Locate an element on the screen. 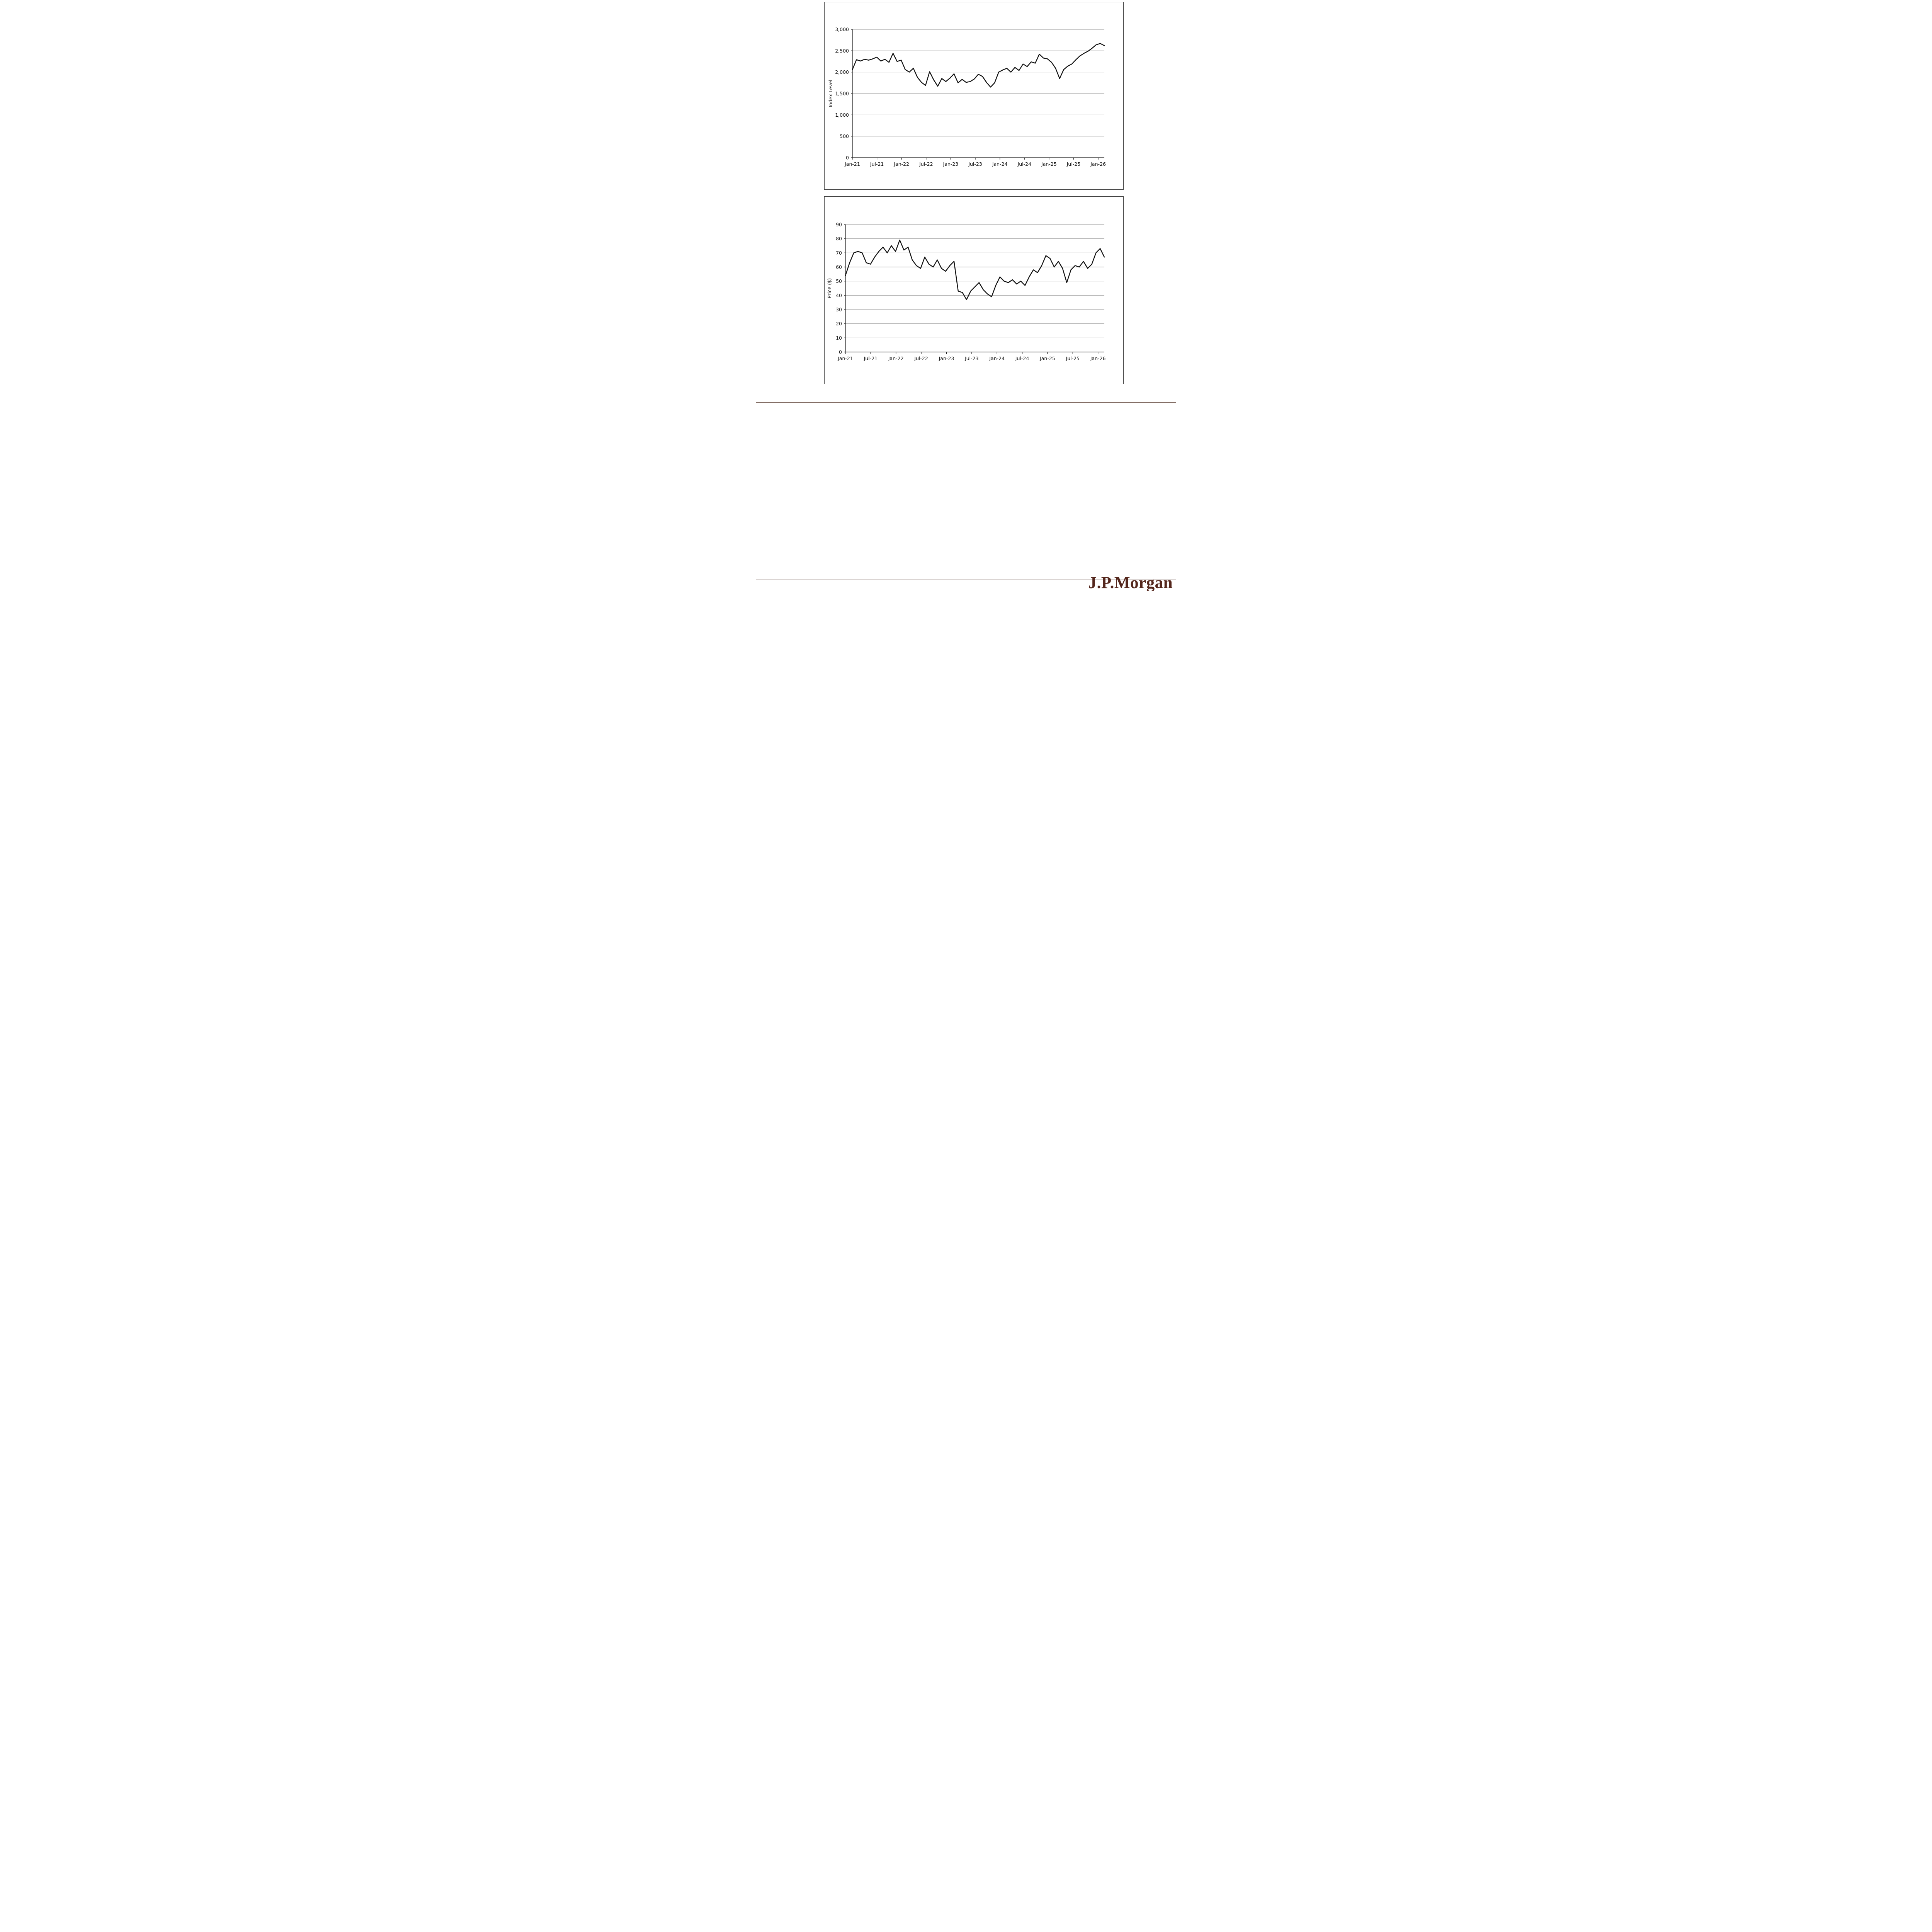 Image resolution: width=1932 pixels, height=1932 pixels. y-tick-label: 500 is located at coordinates (844, 136).